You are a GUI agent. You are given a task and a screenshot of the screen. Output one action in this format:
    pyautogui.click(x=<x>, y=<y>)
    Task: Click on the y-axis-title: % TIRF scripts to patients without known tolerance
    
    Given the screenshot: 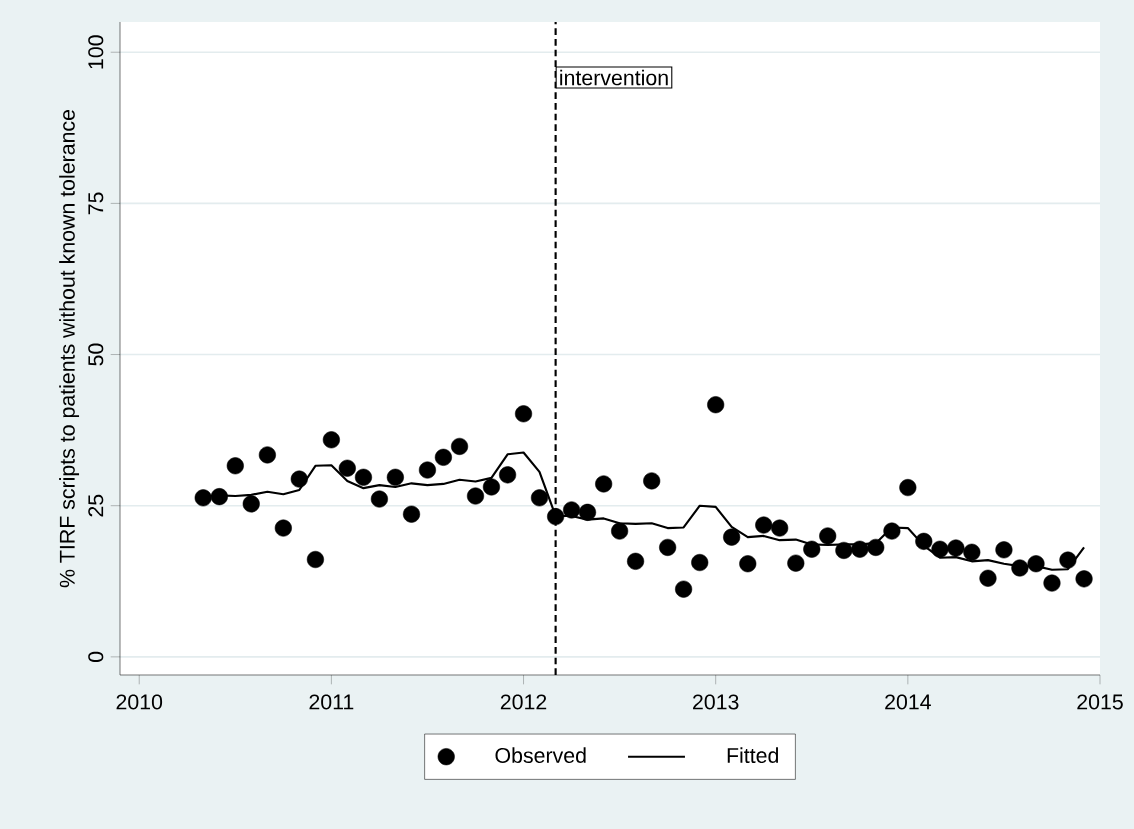 What is the action you would take?
    pyautogui.click(x=69, y=349)
    